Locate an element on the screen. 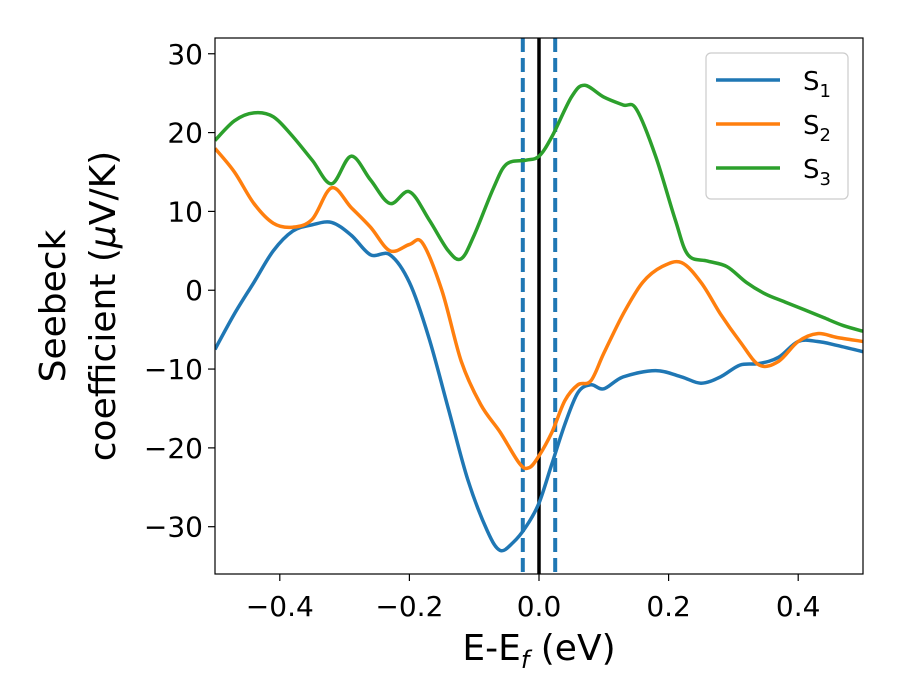 The height and width of the screenshot is (700, 900). y-tick-label: 20 is located at coordinates (185, 133).